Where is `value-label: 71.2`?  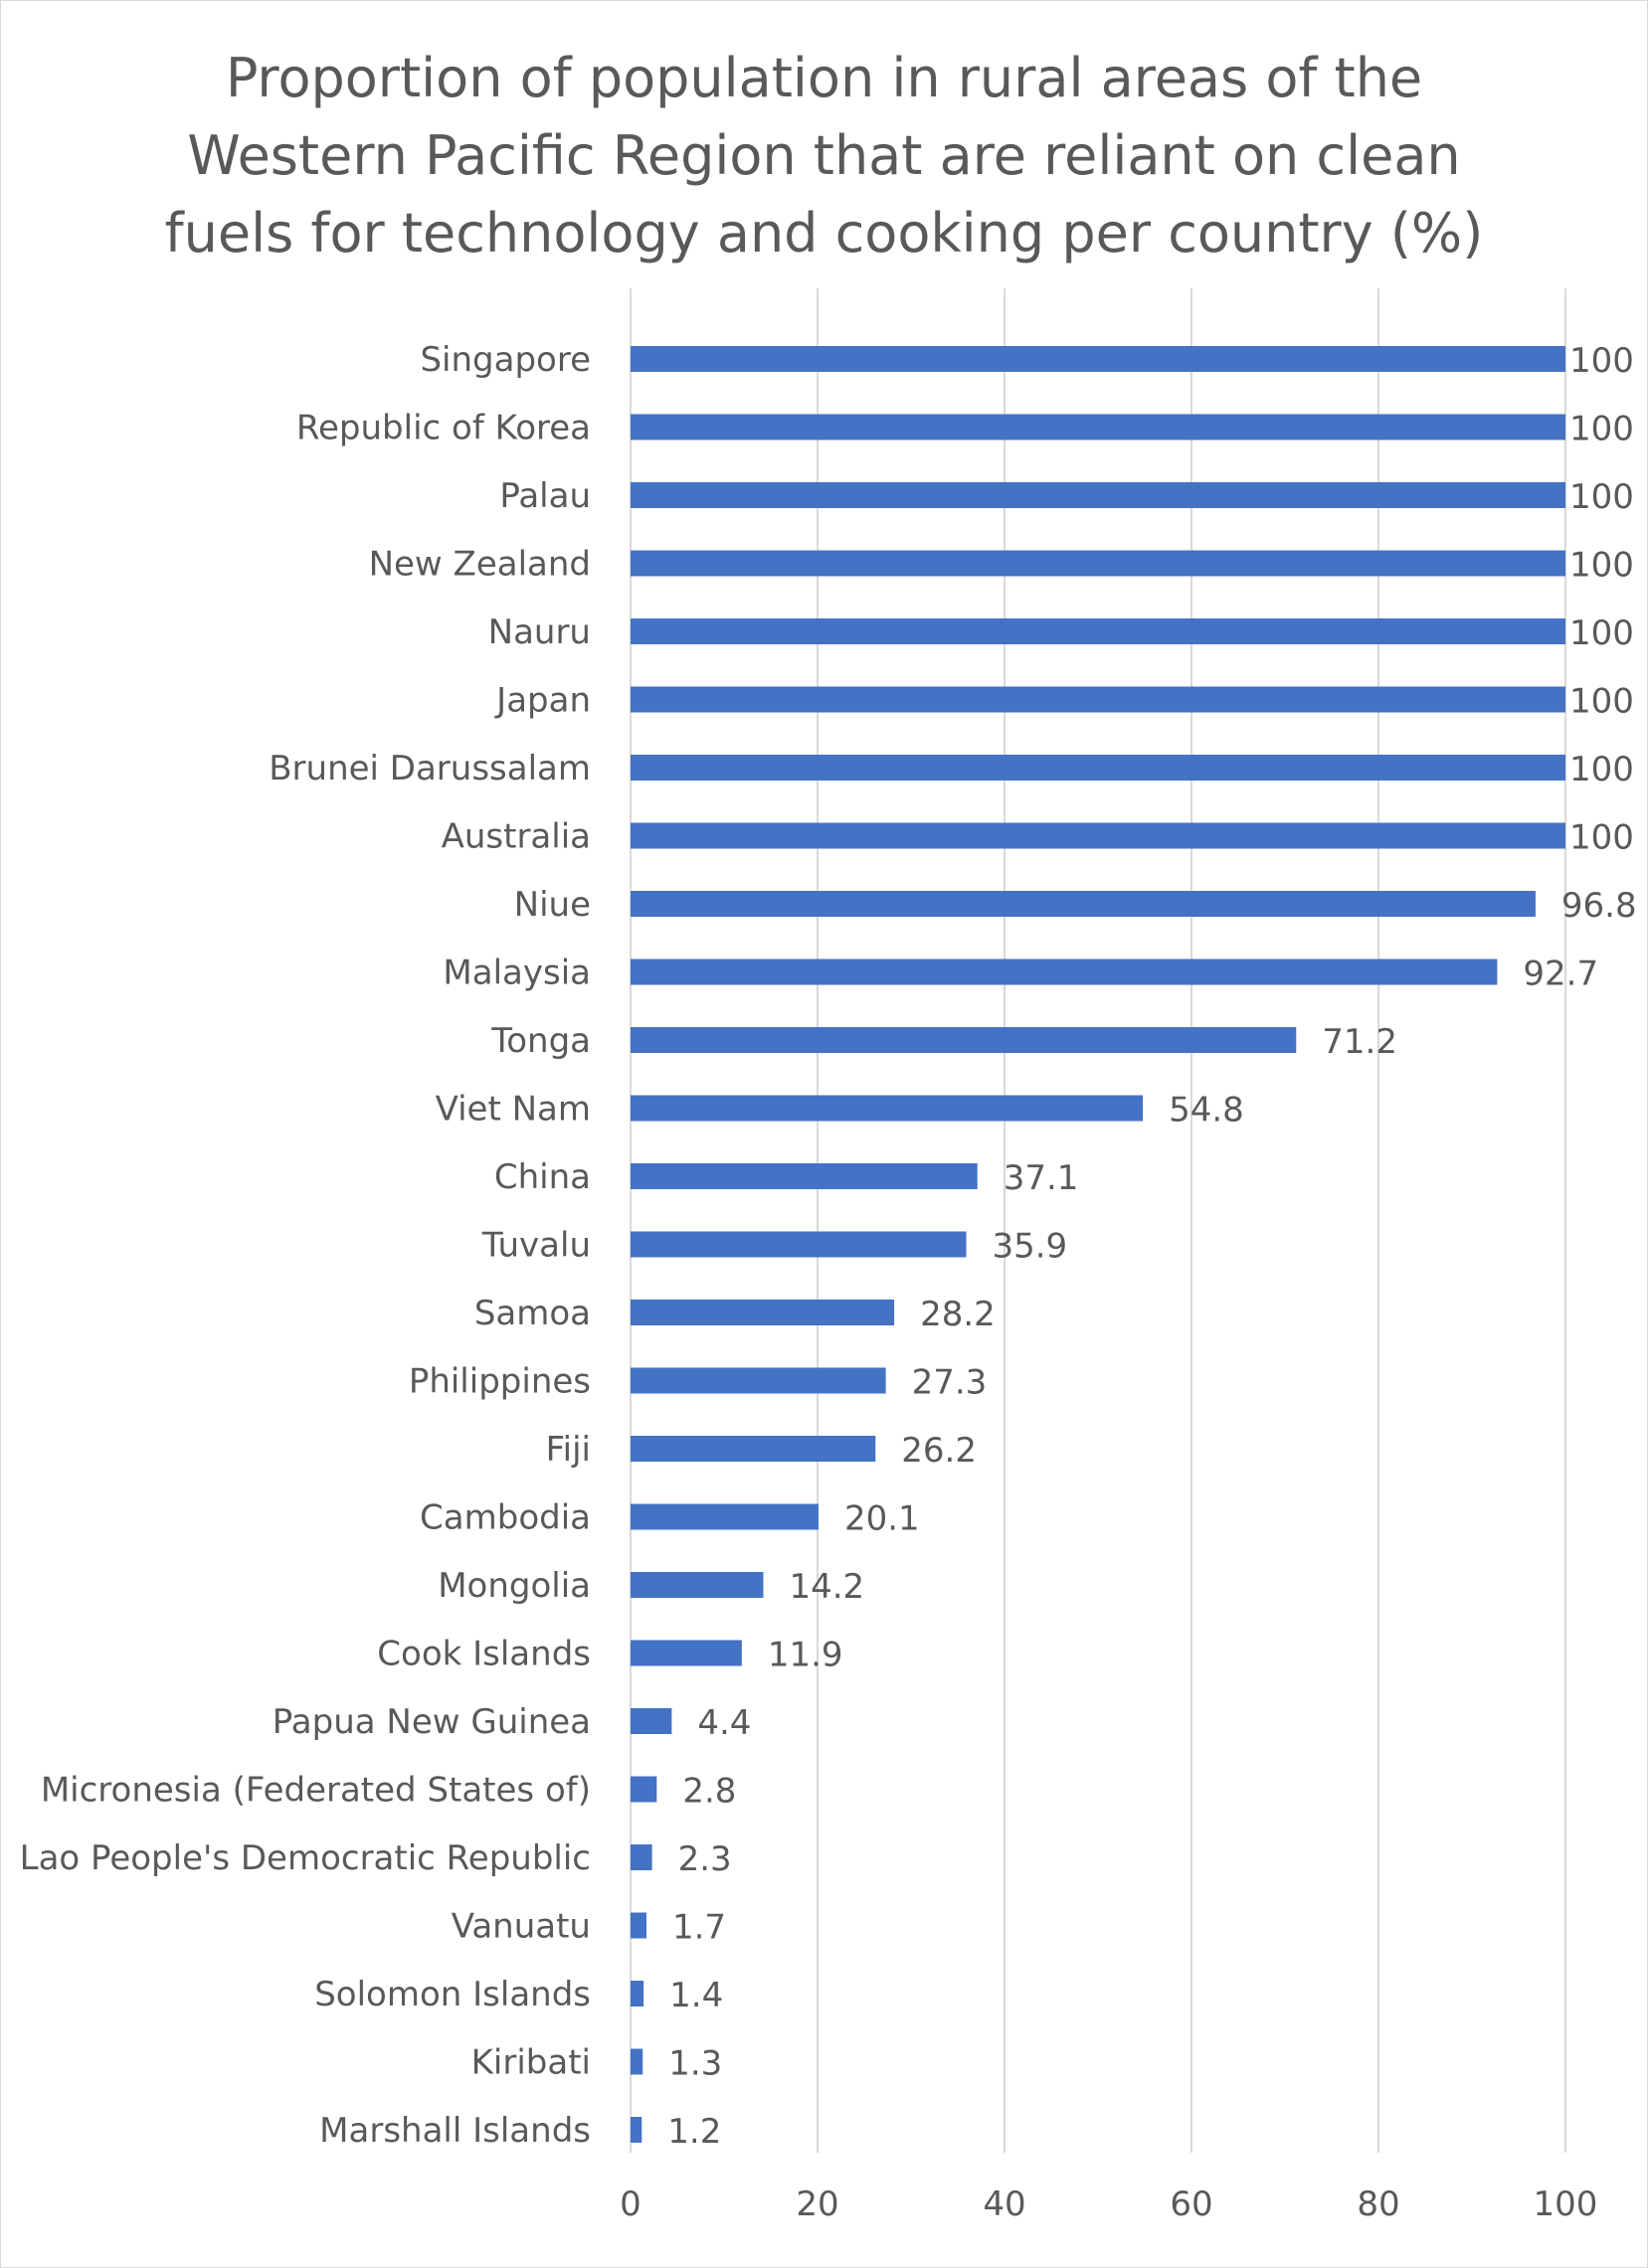 value-label: 71.2 is located at coordinates (1359, 1042).